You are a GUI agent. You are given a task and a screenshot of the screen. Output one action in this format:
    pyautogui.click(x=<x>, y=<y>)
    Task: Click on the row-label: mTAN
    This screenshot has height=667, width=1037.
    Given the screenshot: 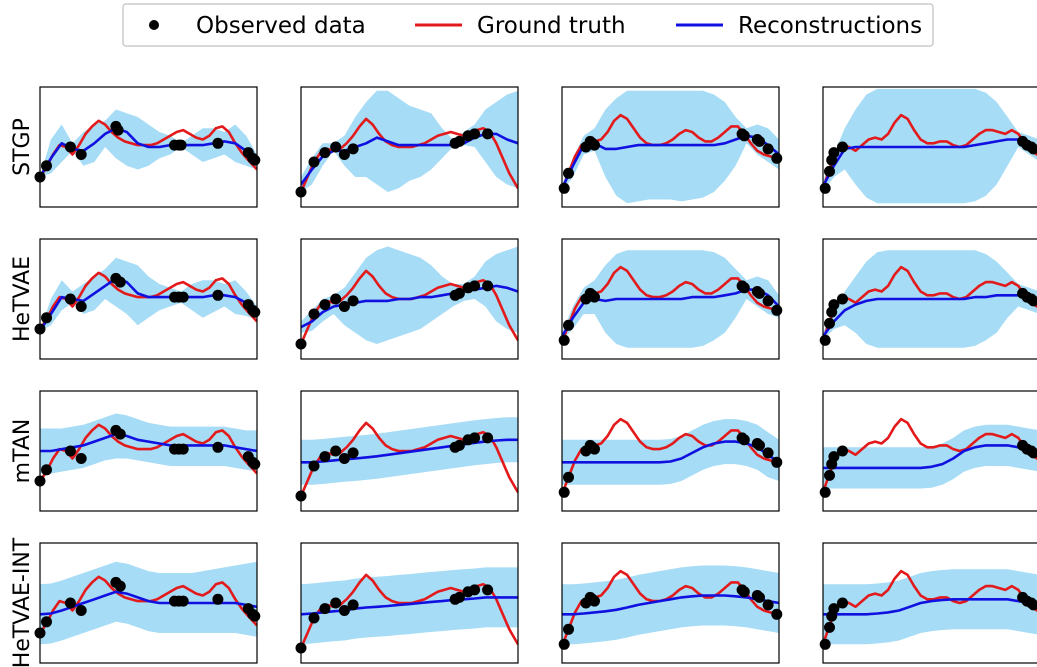 What is the action you would take?
    pyautogui.click(x=22, y=451)
    